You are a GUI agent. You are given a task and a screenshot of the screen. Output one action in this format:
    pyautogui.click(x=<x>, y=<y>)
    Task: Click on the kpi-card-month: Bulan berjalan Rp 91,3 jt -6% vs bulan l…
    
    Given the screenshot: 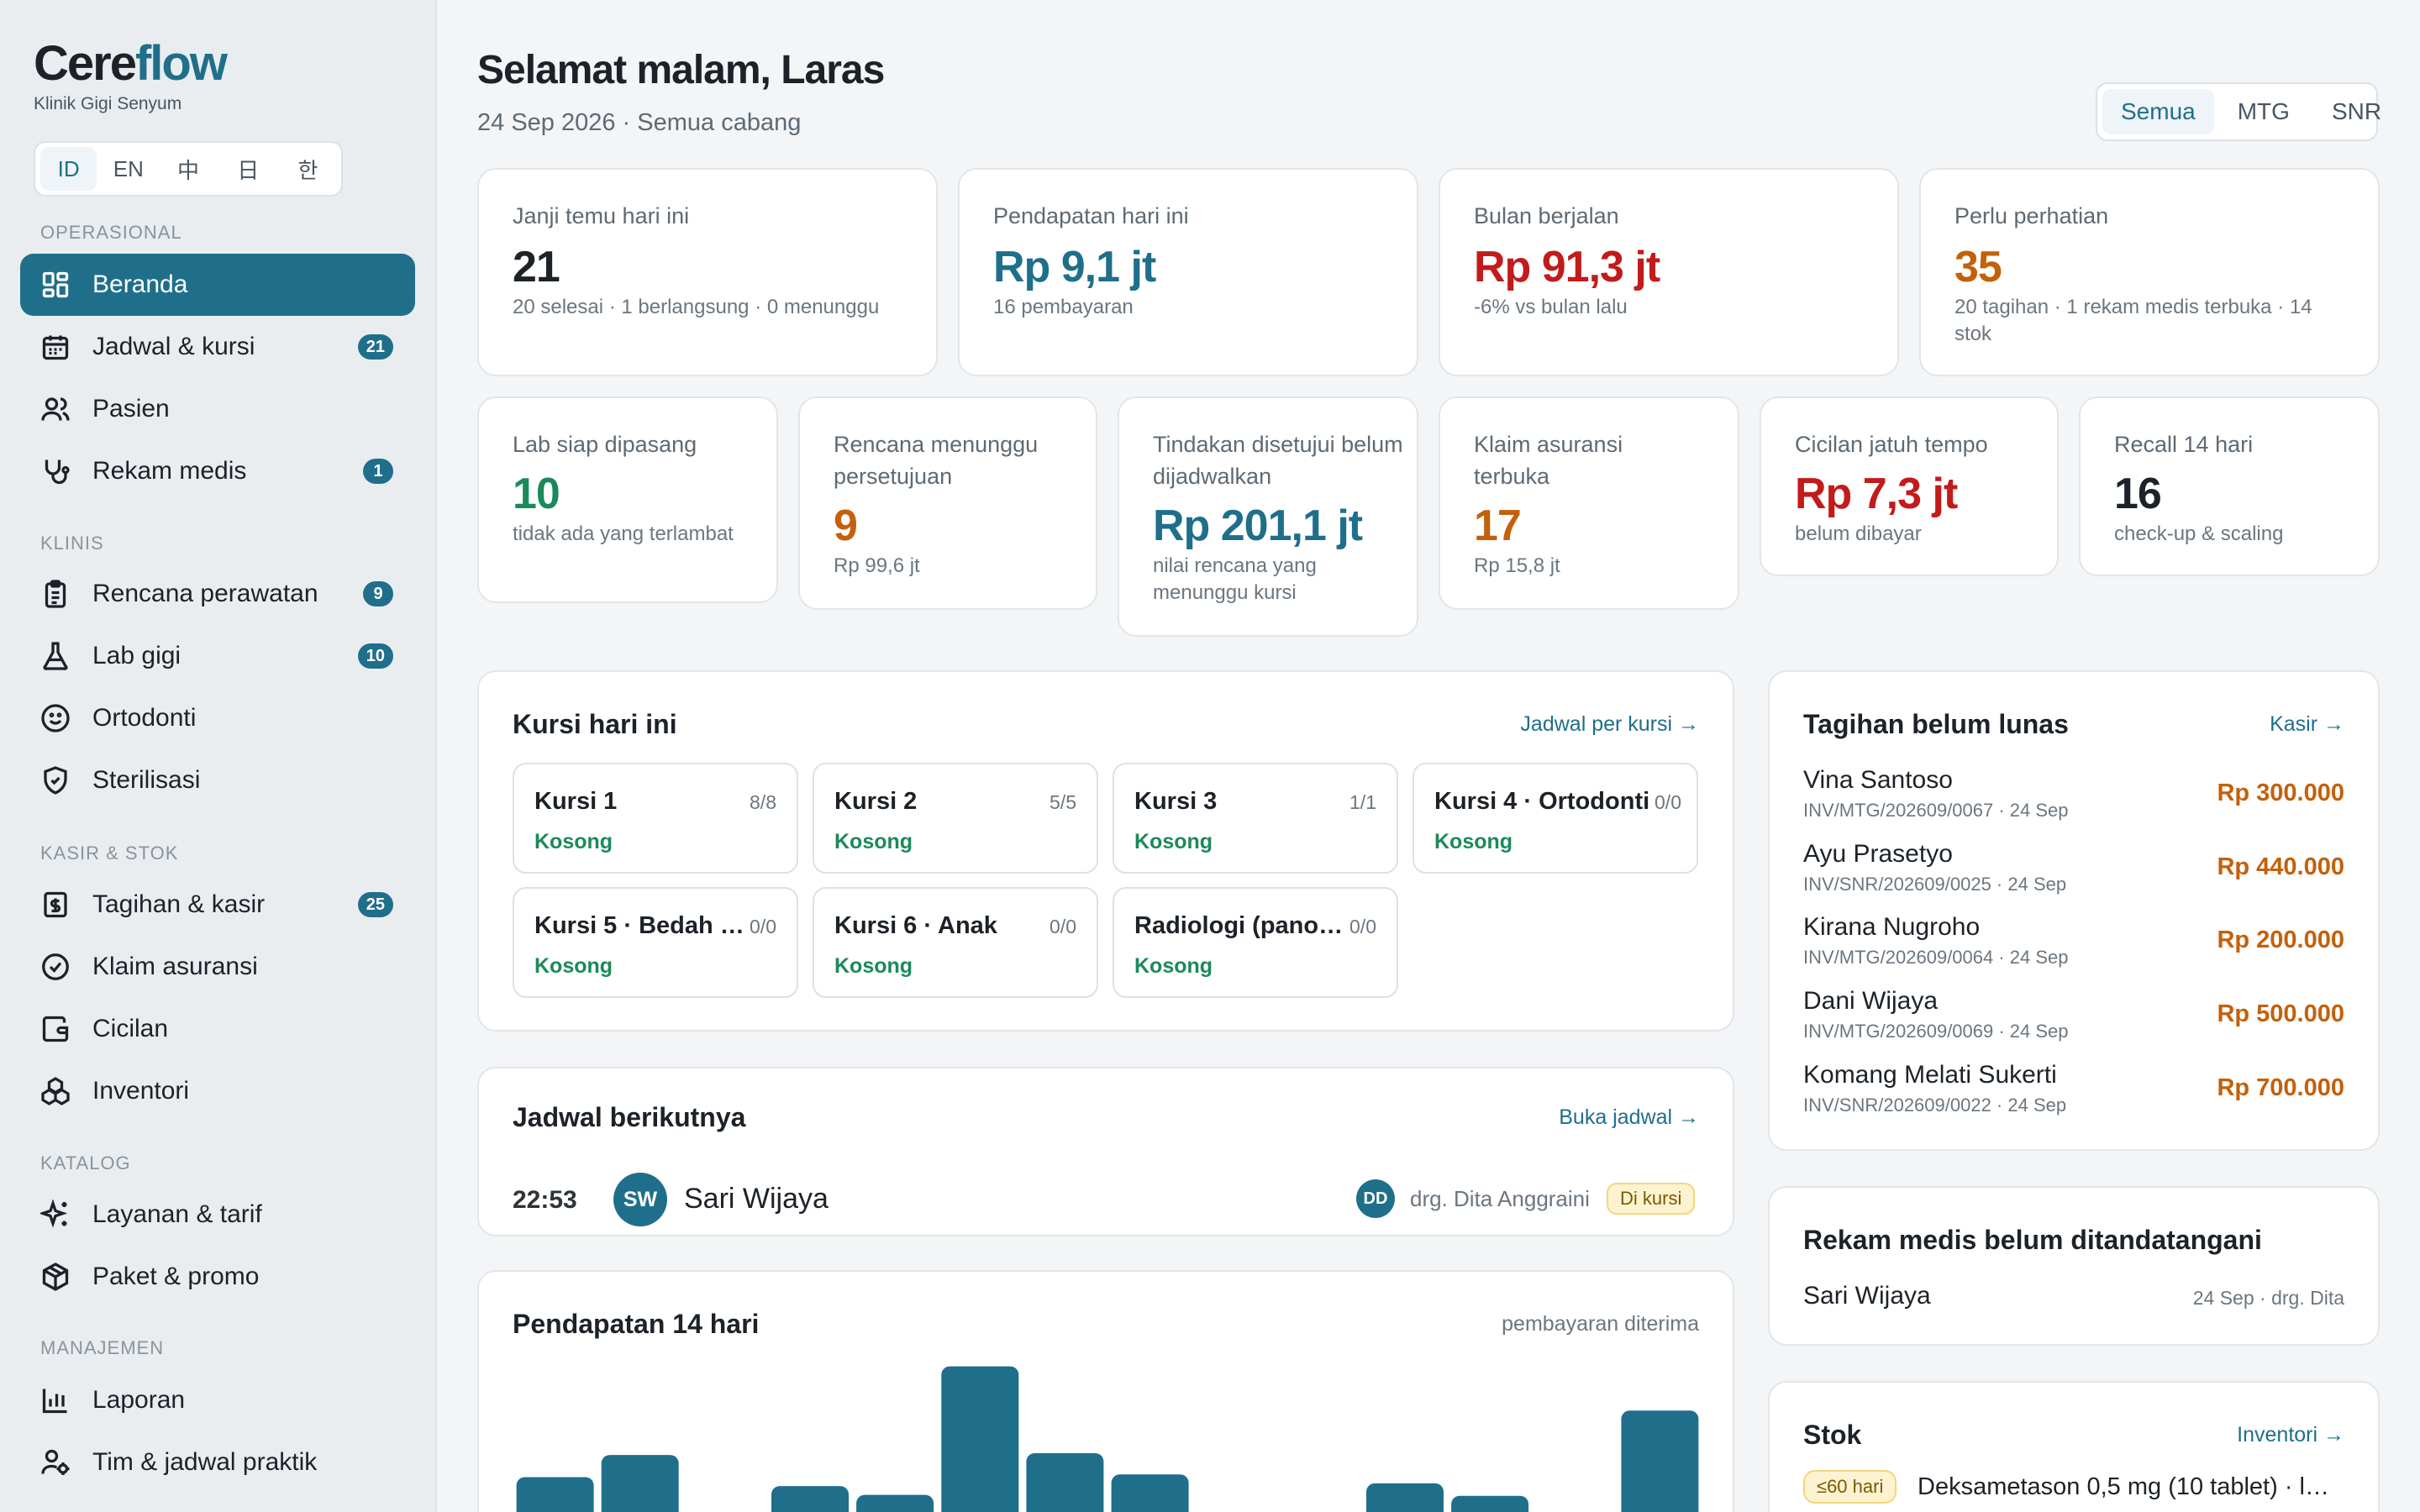 What is the action you would take?
    pyautogui.click(x=1669, y=272)
    